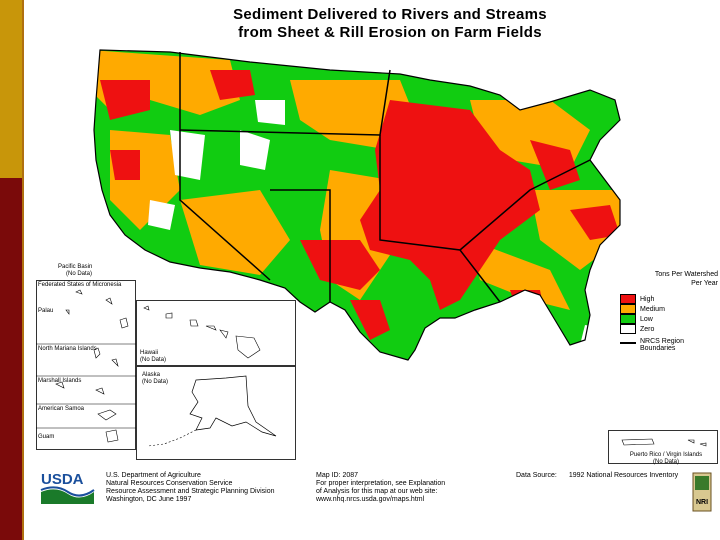  I want to click on agency-line2: Natural Resources Conservation Service, so click(169, 483).